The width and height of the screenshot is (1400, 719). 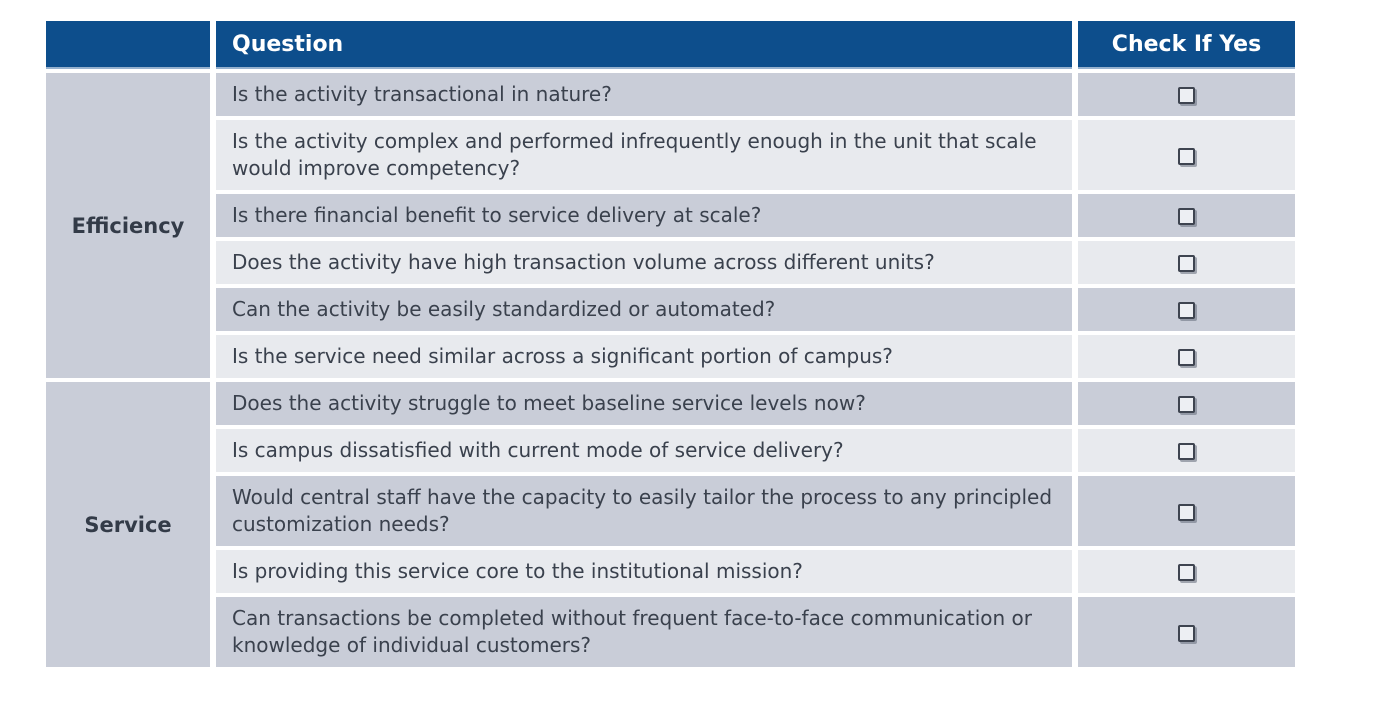 What do you see at coordinates (1186, 45) in the screenshot?
I see `header-cell-check-if-yes: Check If Yes` at bounding box center [1186, 45].